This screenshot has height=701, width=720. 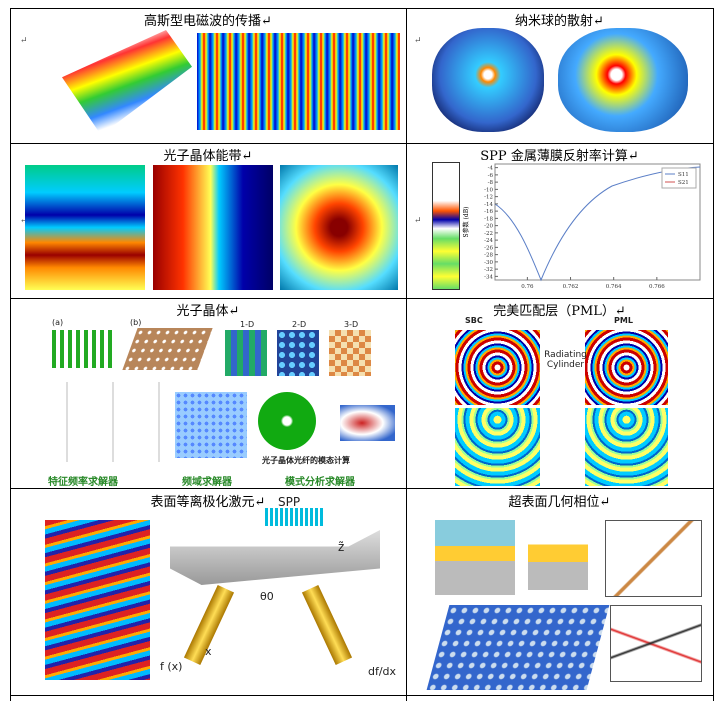 What do you see at coordinates (623, 320) in the screenshot?
I see `panel-label: PML` at bounding box center [623, 320].